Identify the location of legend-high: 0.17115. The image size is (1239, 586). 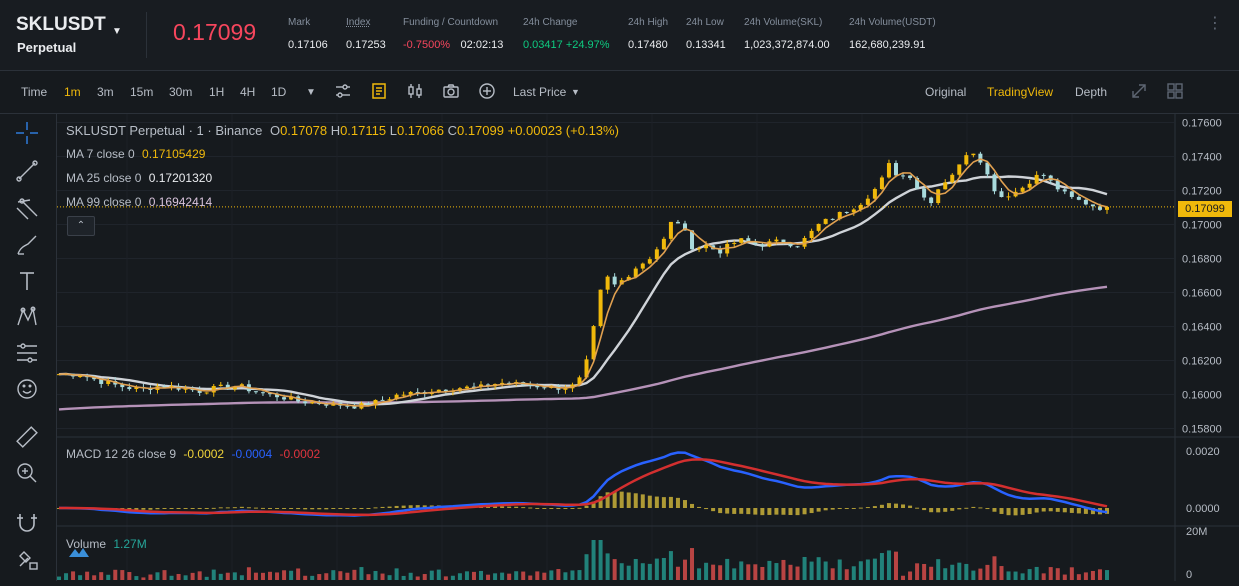
(363, 130).